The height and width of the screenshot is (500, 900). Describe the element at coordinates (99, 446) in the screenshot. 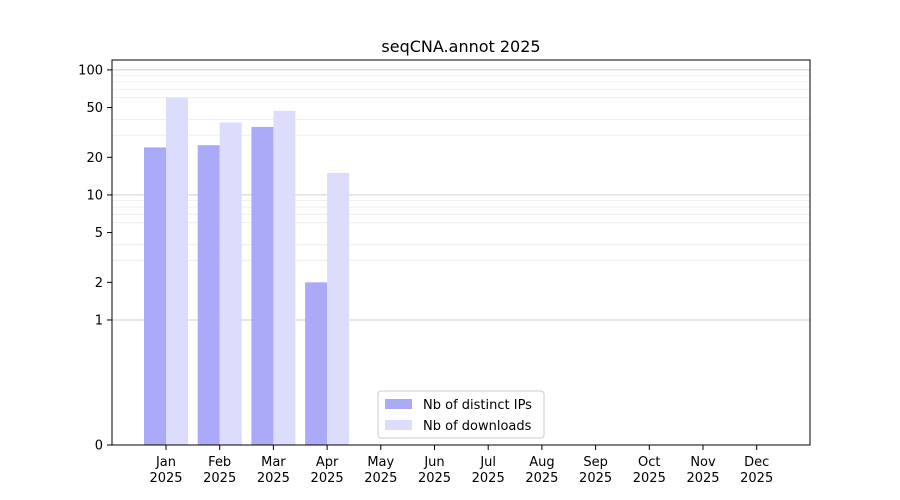

I see `y-tick-label: 0` at that location.